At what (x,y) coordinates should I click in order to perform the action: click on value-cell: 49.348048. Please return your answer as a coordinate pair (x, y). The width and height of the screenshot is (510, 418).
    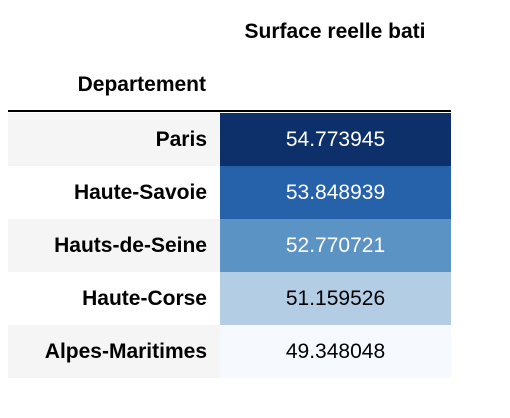
    Looking at the image, I should click on (335, 351).